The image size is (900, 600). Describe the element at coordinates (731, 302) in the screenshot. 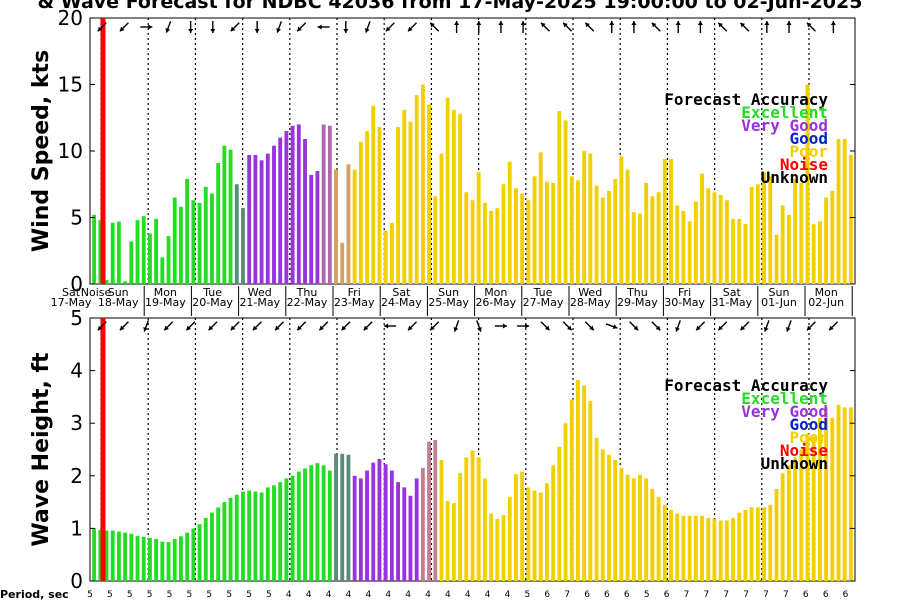

I see `day-date: 31-May` at that location.